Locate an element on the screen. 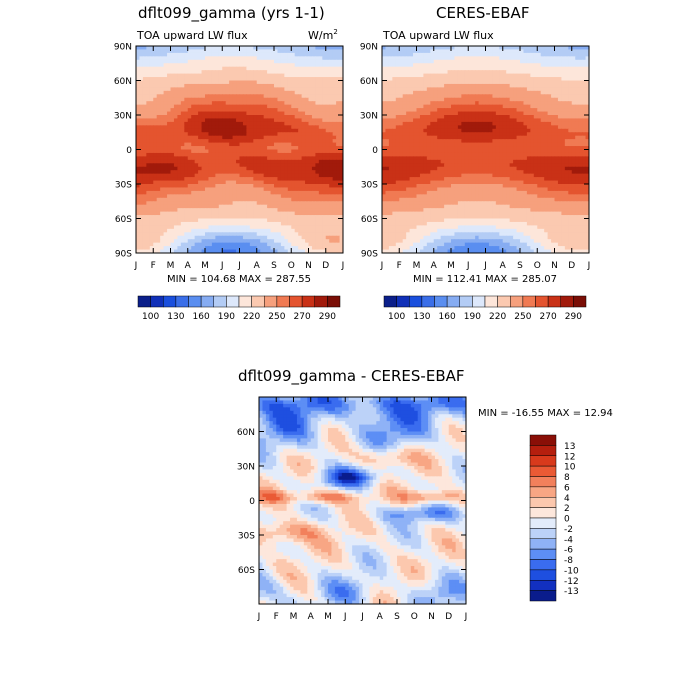 This screenshot has width=700, height=700. y-tick-label: 90S is located at coordinates (123, 255).